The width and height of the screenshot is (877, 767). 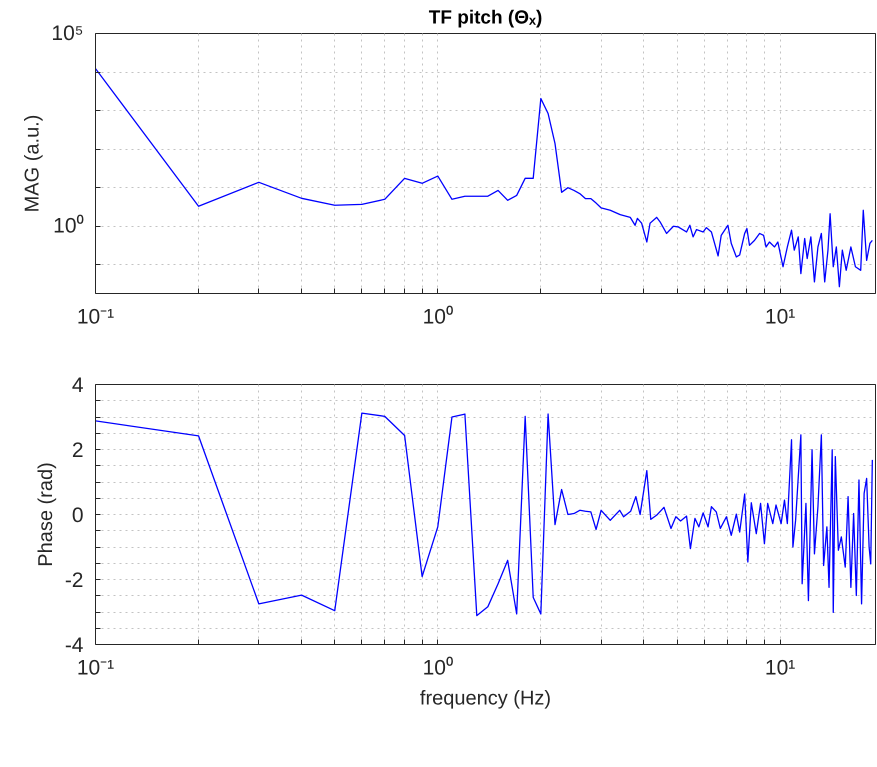 What do you see at coordinates (45, 514) in the screenshot?
I see `y-axis-title: Phase (rad)` at bounding box center [45, 514].